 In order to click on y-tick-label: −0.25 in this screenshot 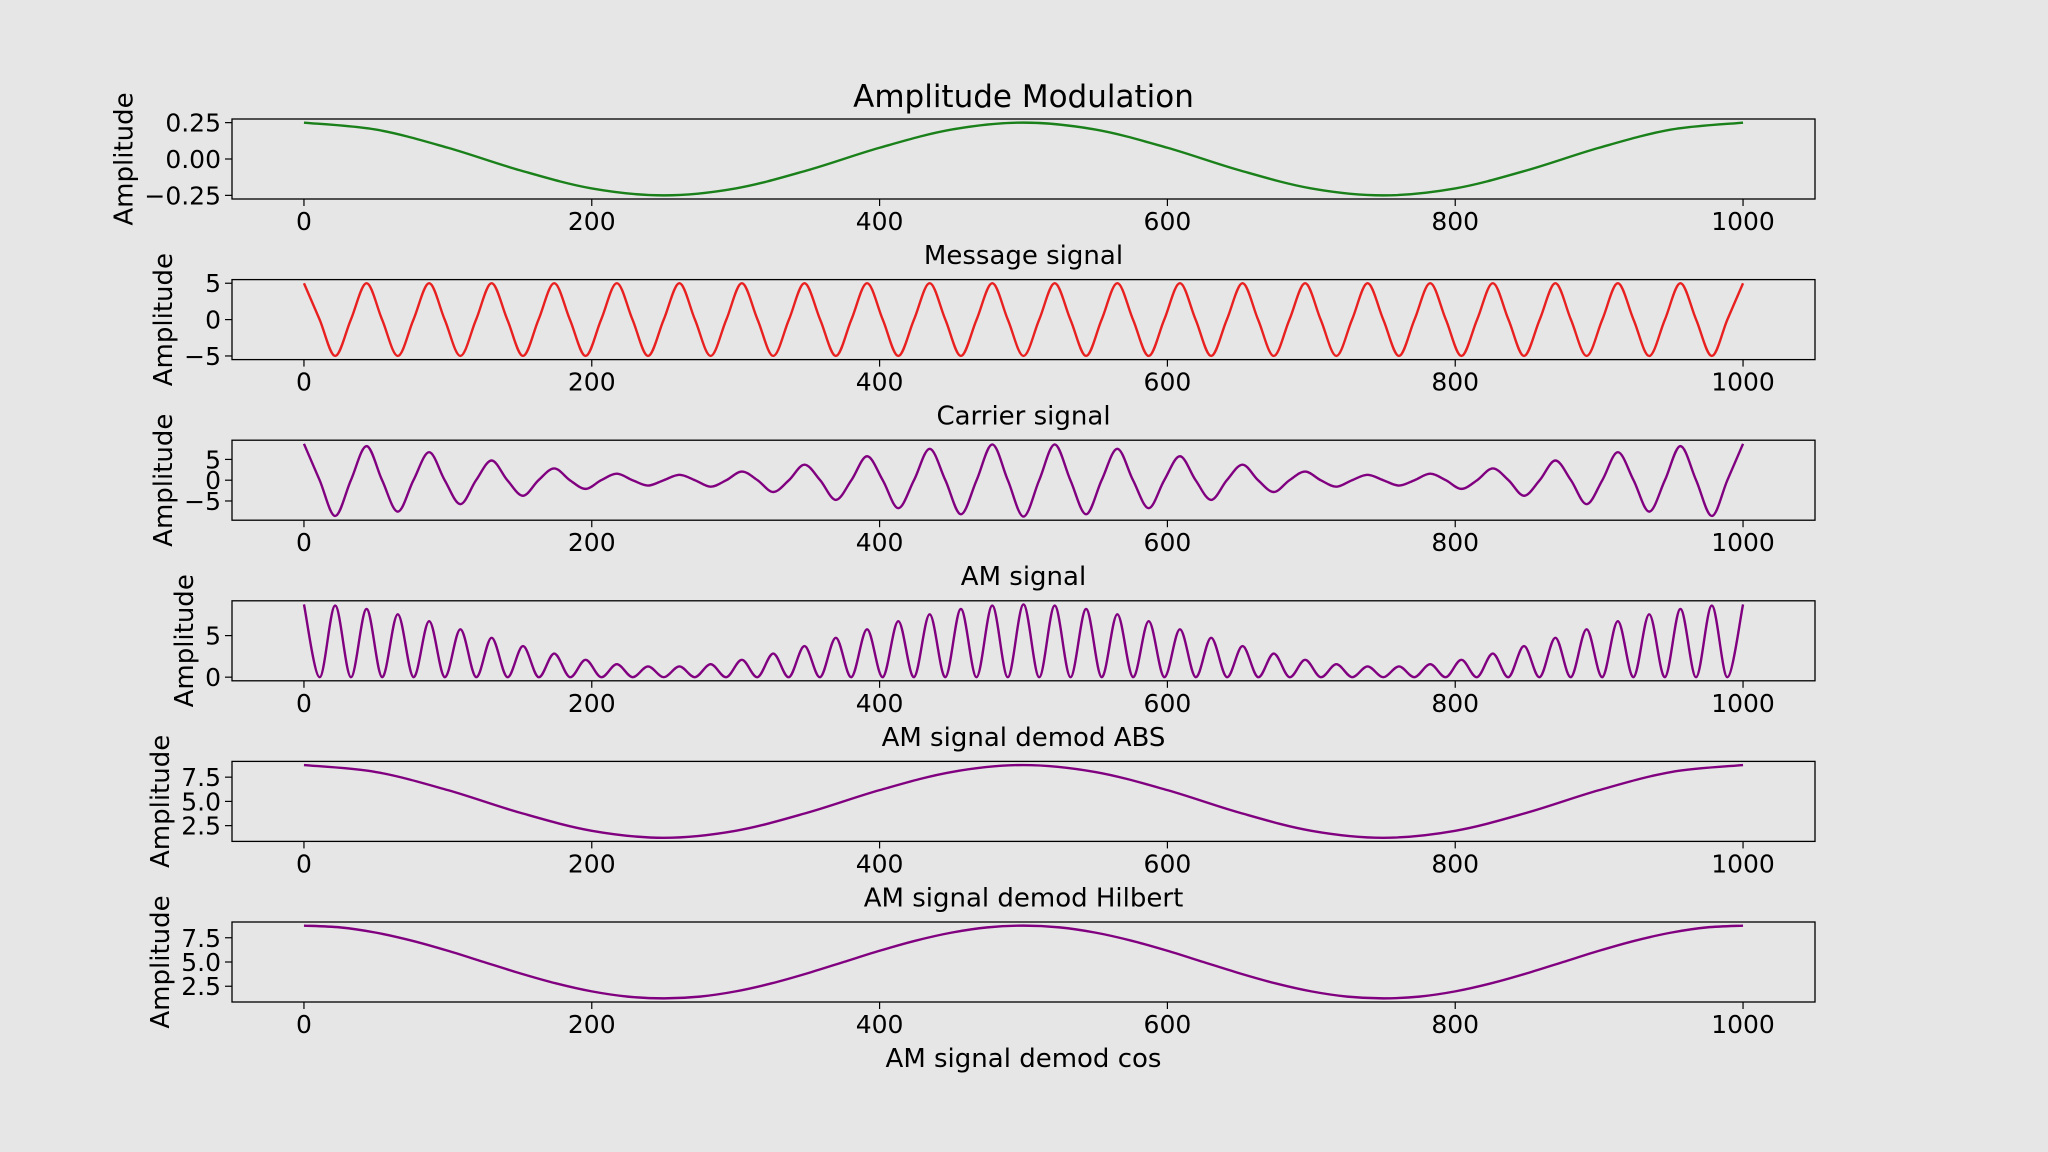, I will do `click(182, 195)`.